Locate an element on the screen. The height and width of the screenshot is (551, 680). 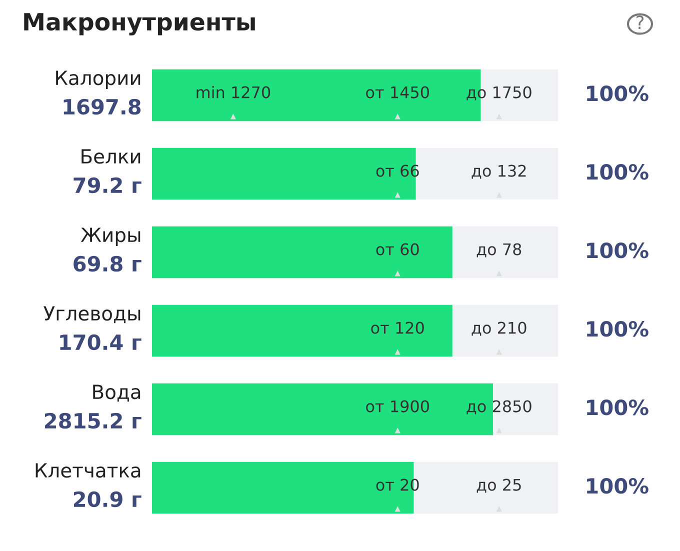
text: 20.9 г is located at coordinates (108, 499).